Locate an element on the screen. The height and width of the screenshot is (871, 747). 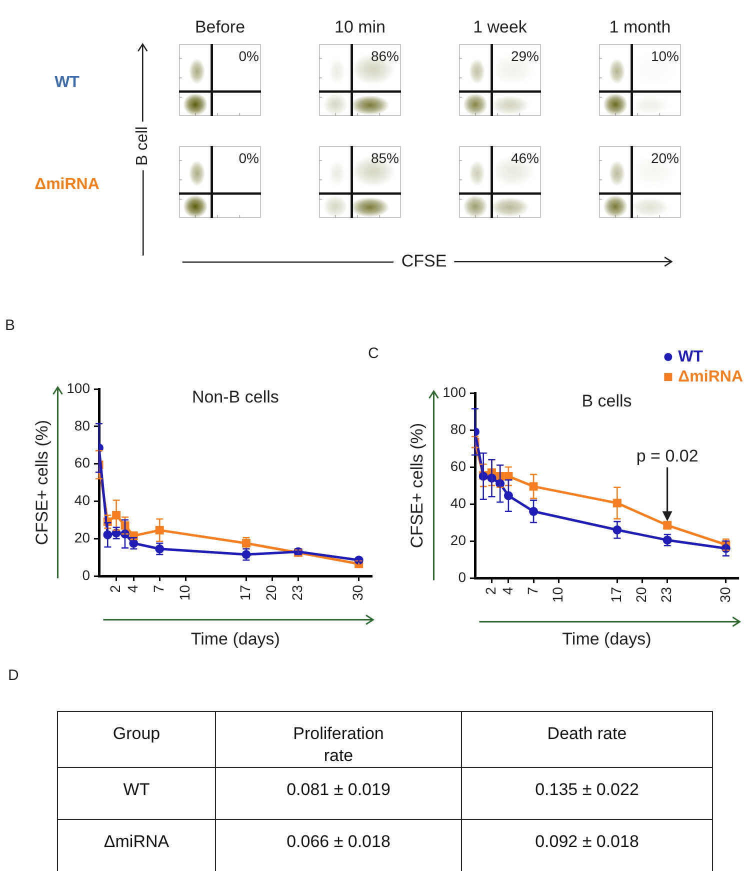
category-label: Before is located at coordinates (220, 28).